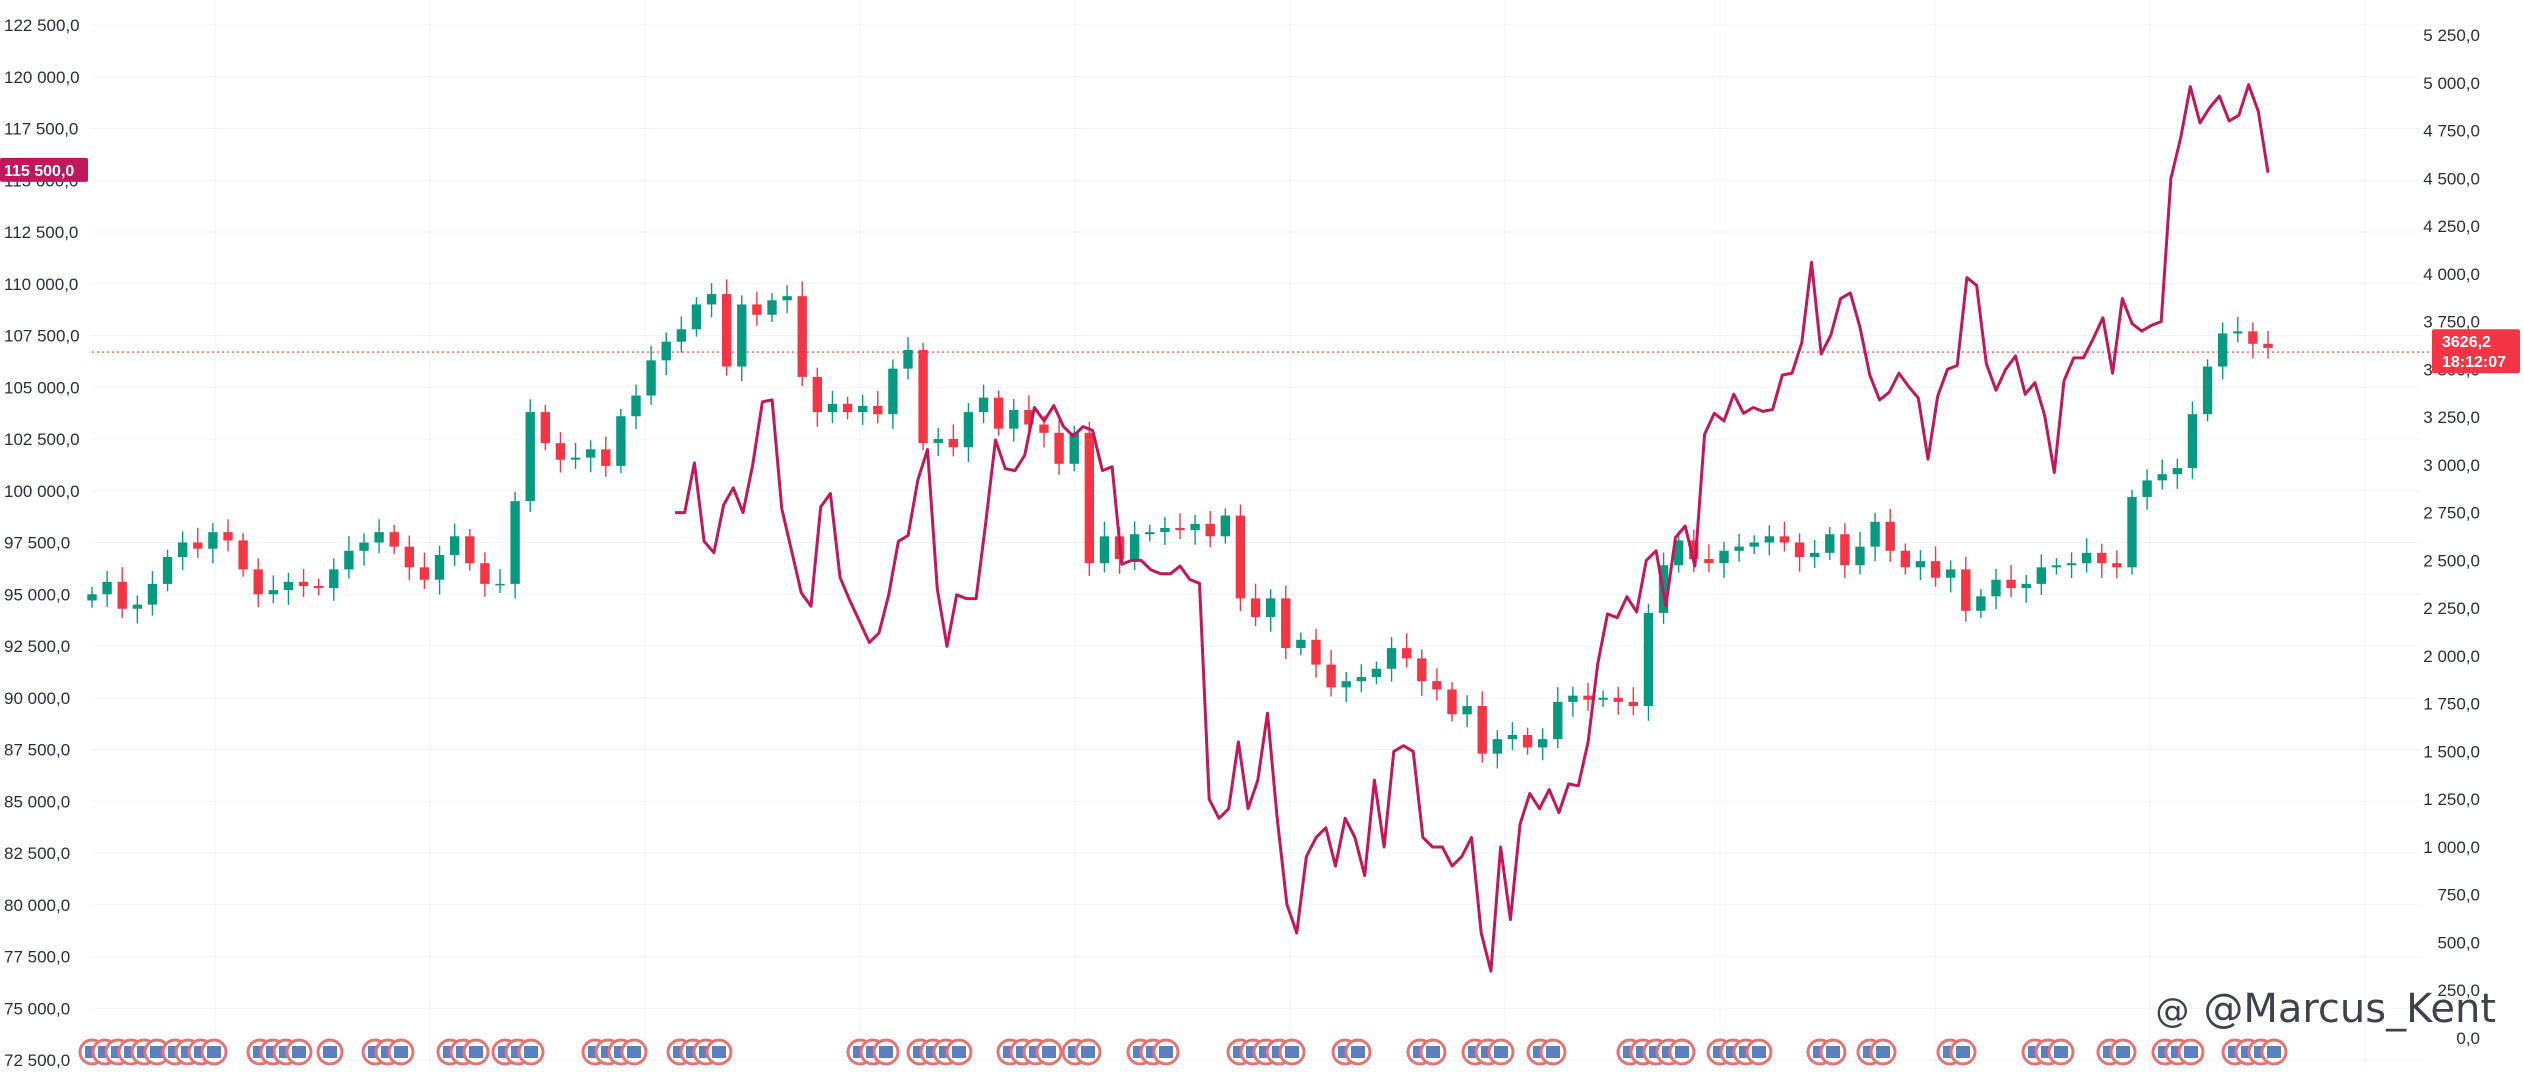 This screenshot has height=1075, width=2524. Describe the element at coordinates (2451, 560) in the screenshot. I see `right-axis-tick-label: 2 500,0` at that location.